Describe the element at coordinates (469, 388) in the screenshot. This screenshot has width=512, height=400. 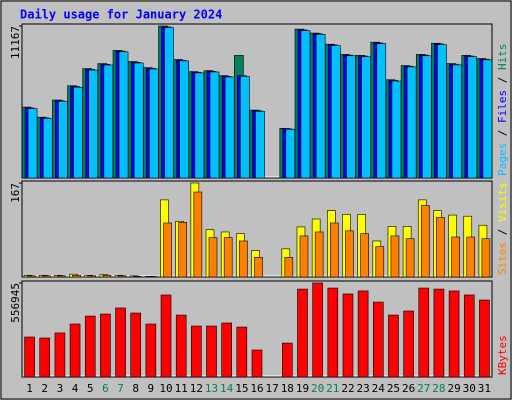
I see `x-tick-label: 30` at that location.